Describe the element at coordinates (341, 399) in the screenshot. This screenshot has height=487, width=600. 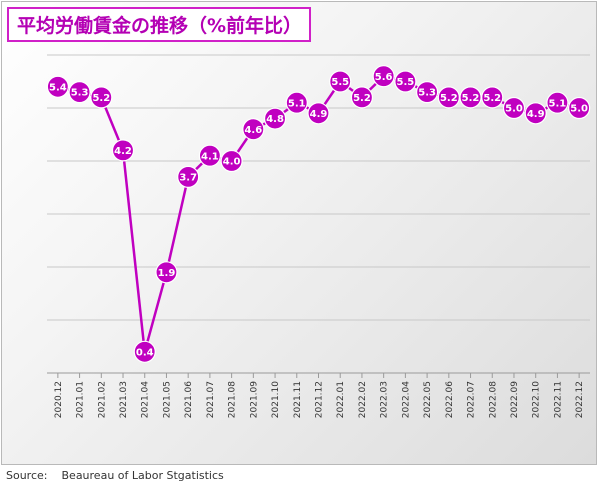
I see `x-tick-label: 2022.01` at that location.